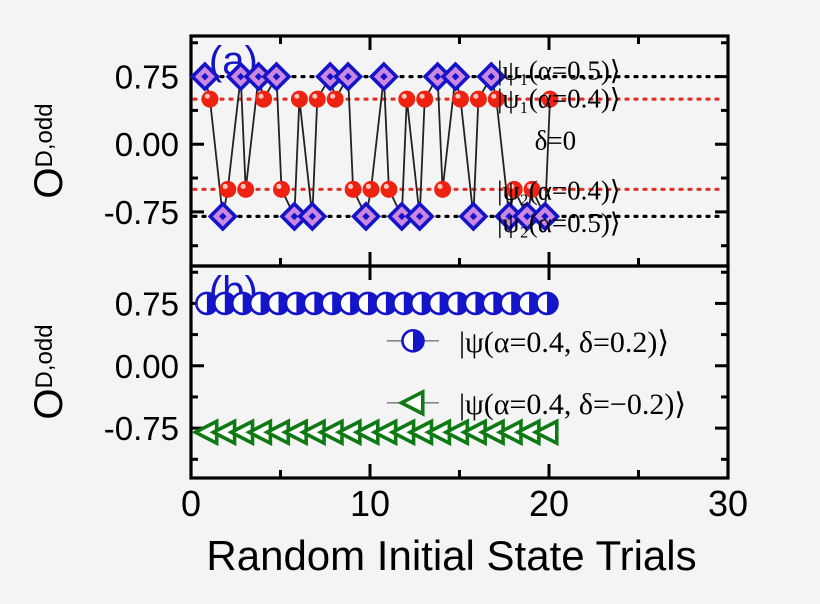  What do you see at coordinates (147, 77) in the screenshot?
I see `y-tick-label-a-2: 0.75` at bounding box center [147, 77].